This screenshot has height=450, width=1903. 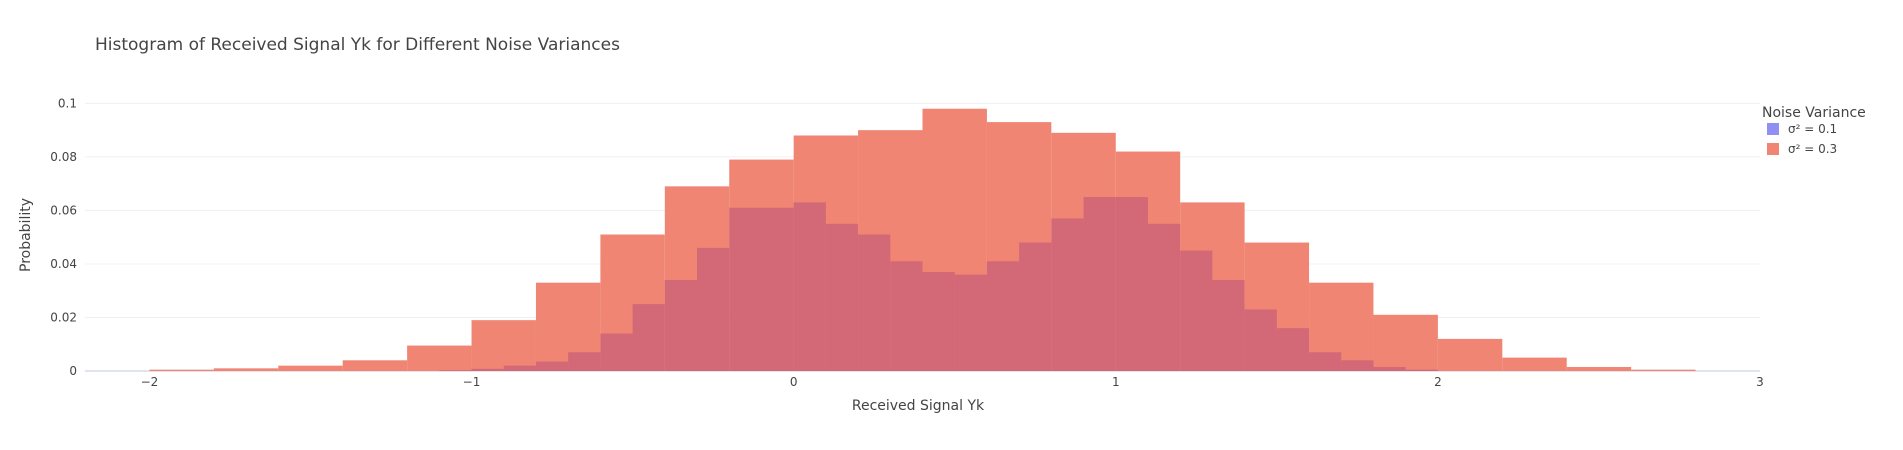 I want to click on x-axis-label: Received Signal Yk, so click(x=918, y=406).